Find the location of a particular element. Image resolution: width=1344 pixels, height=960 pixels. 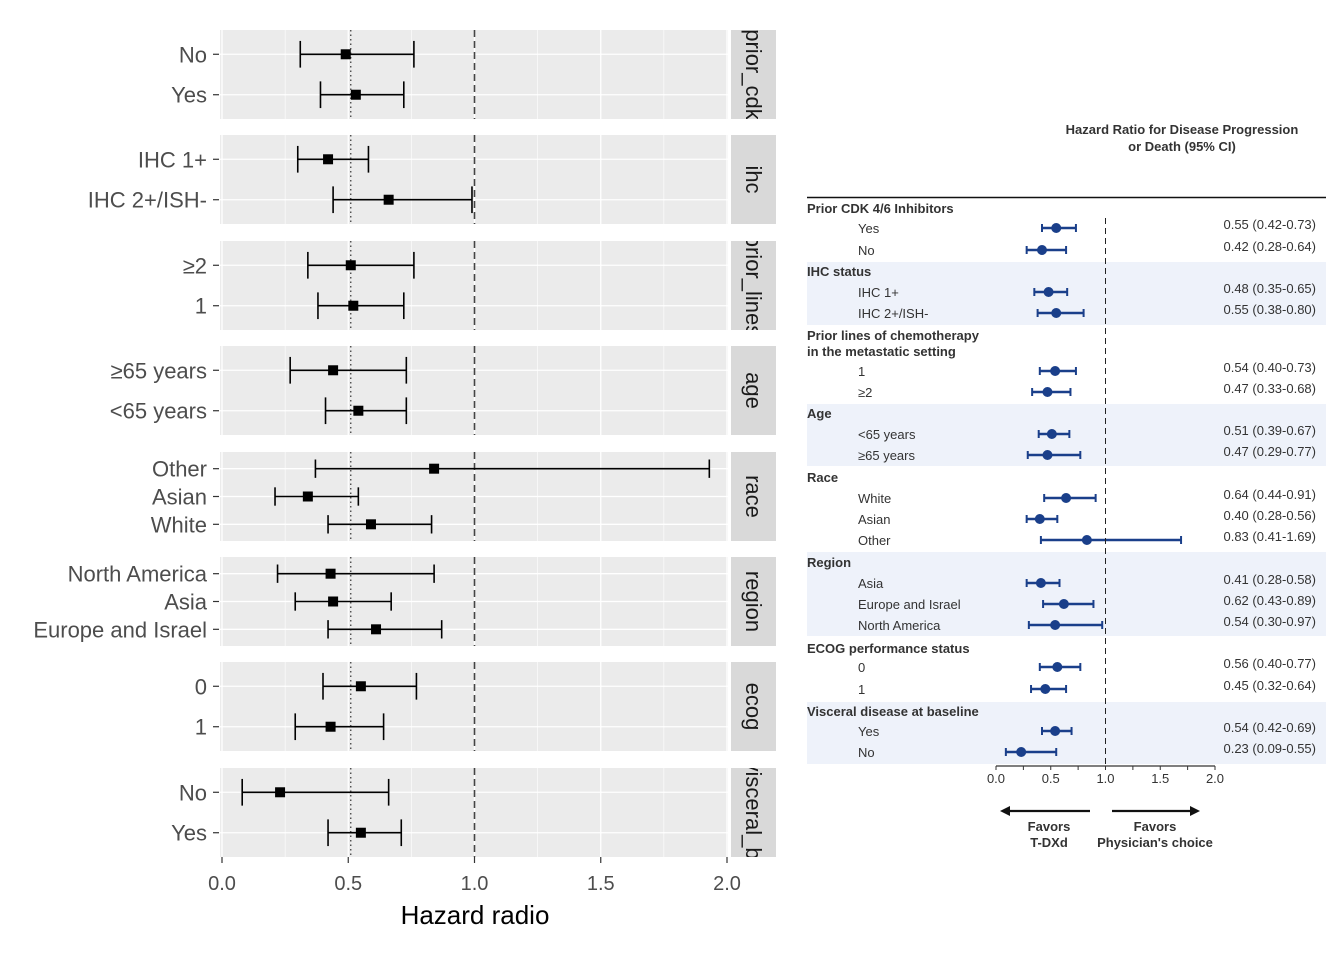

strip-label-group: ihc is located at coordinates (753, 179).